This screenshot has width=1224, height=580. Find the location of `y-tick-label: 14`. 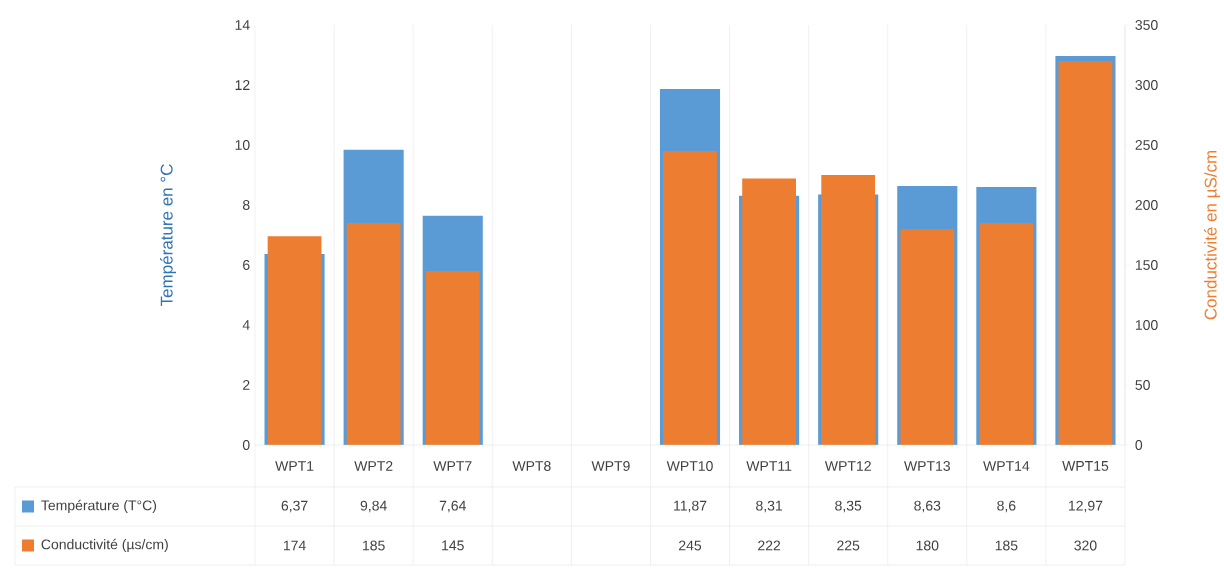

y-tick-label: 14 is located at coordinates (242, 25).